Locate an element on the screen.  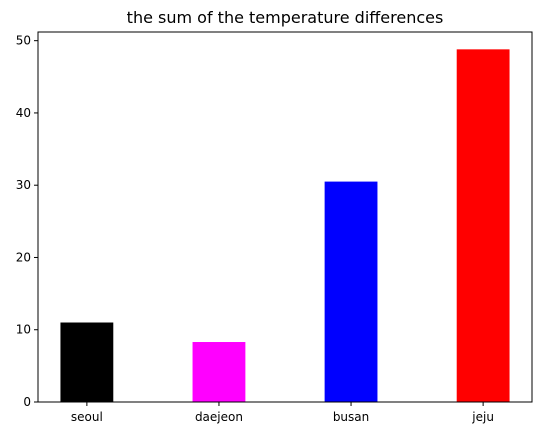
y-tick-label: 20 is located at coordinates (23, 257).